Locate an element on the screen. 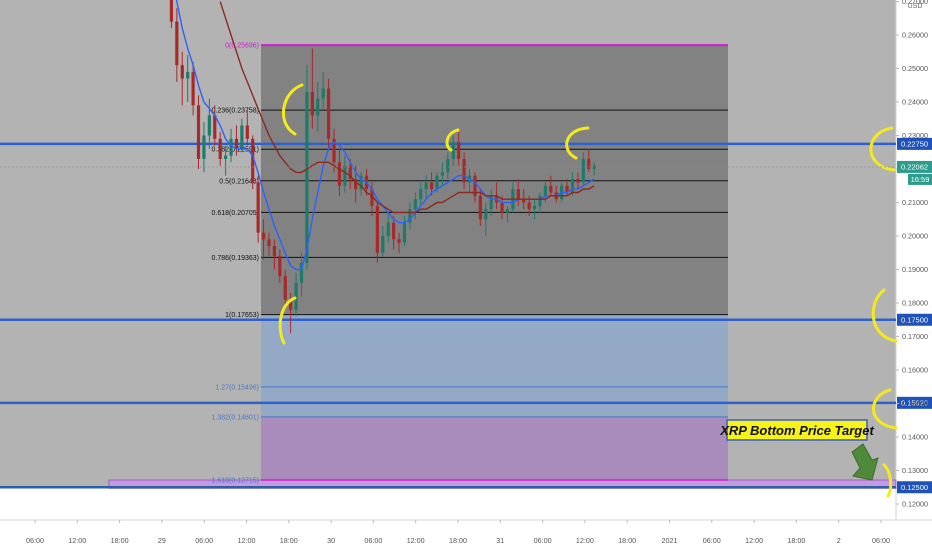 The width and height of the screenshot is (932, 555). highlight-arc-mid is located at coordinates (452, 140).